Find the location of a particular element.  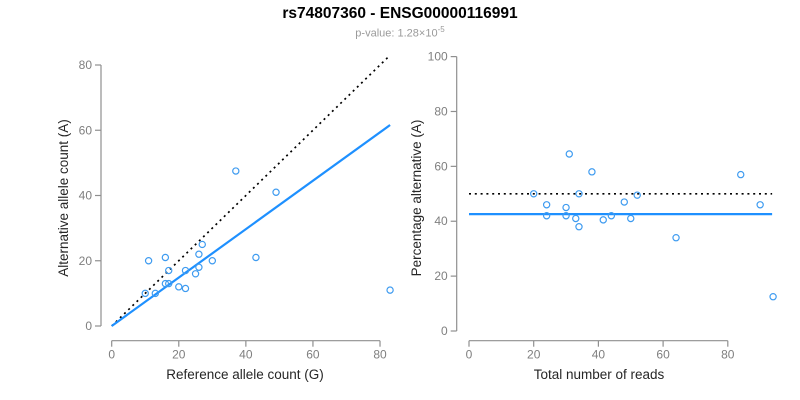

right-x-axis-label: Total number of reads is located at coordinates (599, 374).